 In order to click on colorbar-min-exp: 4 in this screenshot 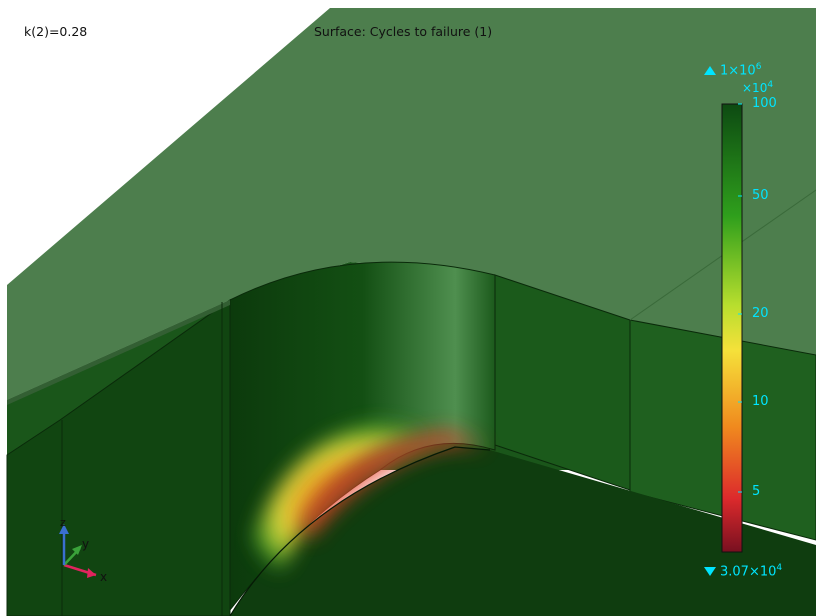, I will do `click(779, 568)`.